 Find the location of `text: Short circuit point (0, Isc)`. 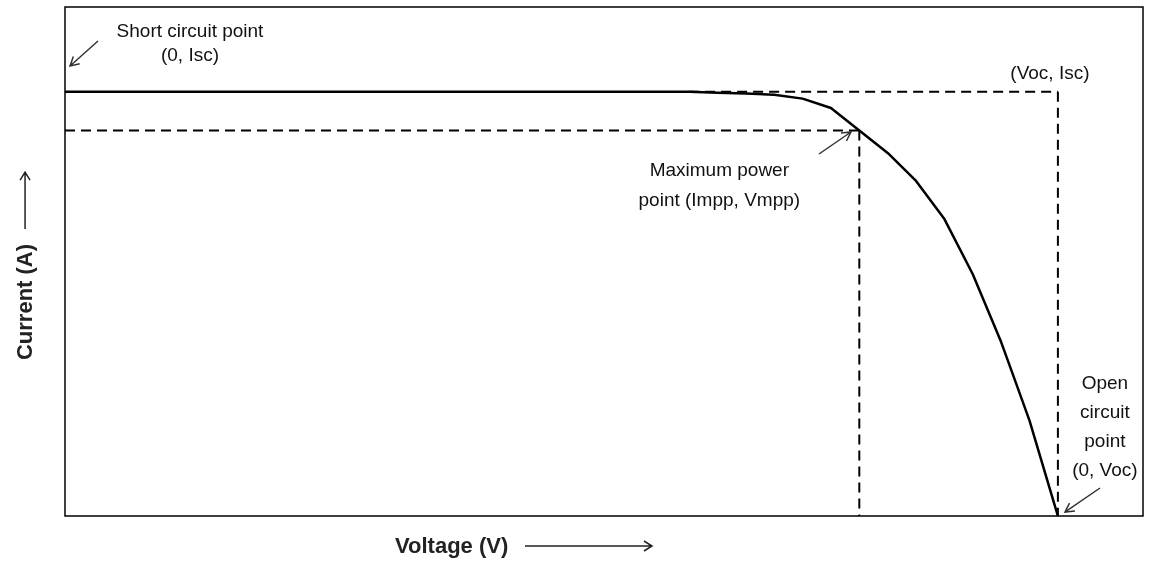

text: Short circuit point (0, Isc) is located at coordinates (190, 43).